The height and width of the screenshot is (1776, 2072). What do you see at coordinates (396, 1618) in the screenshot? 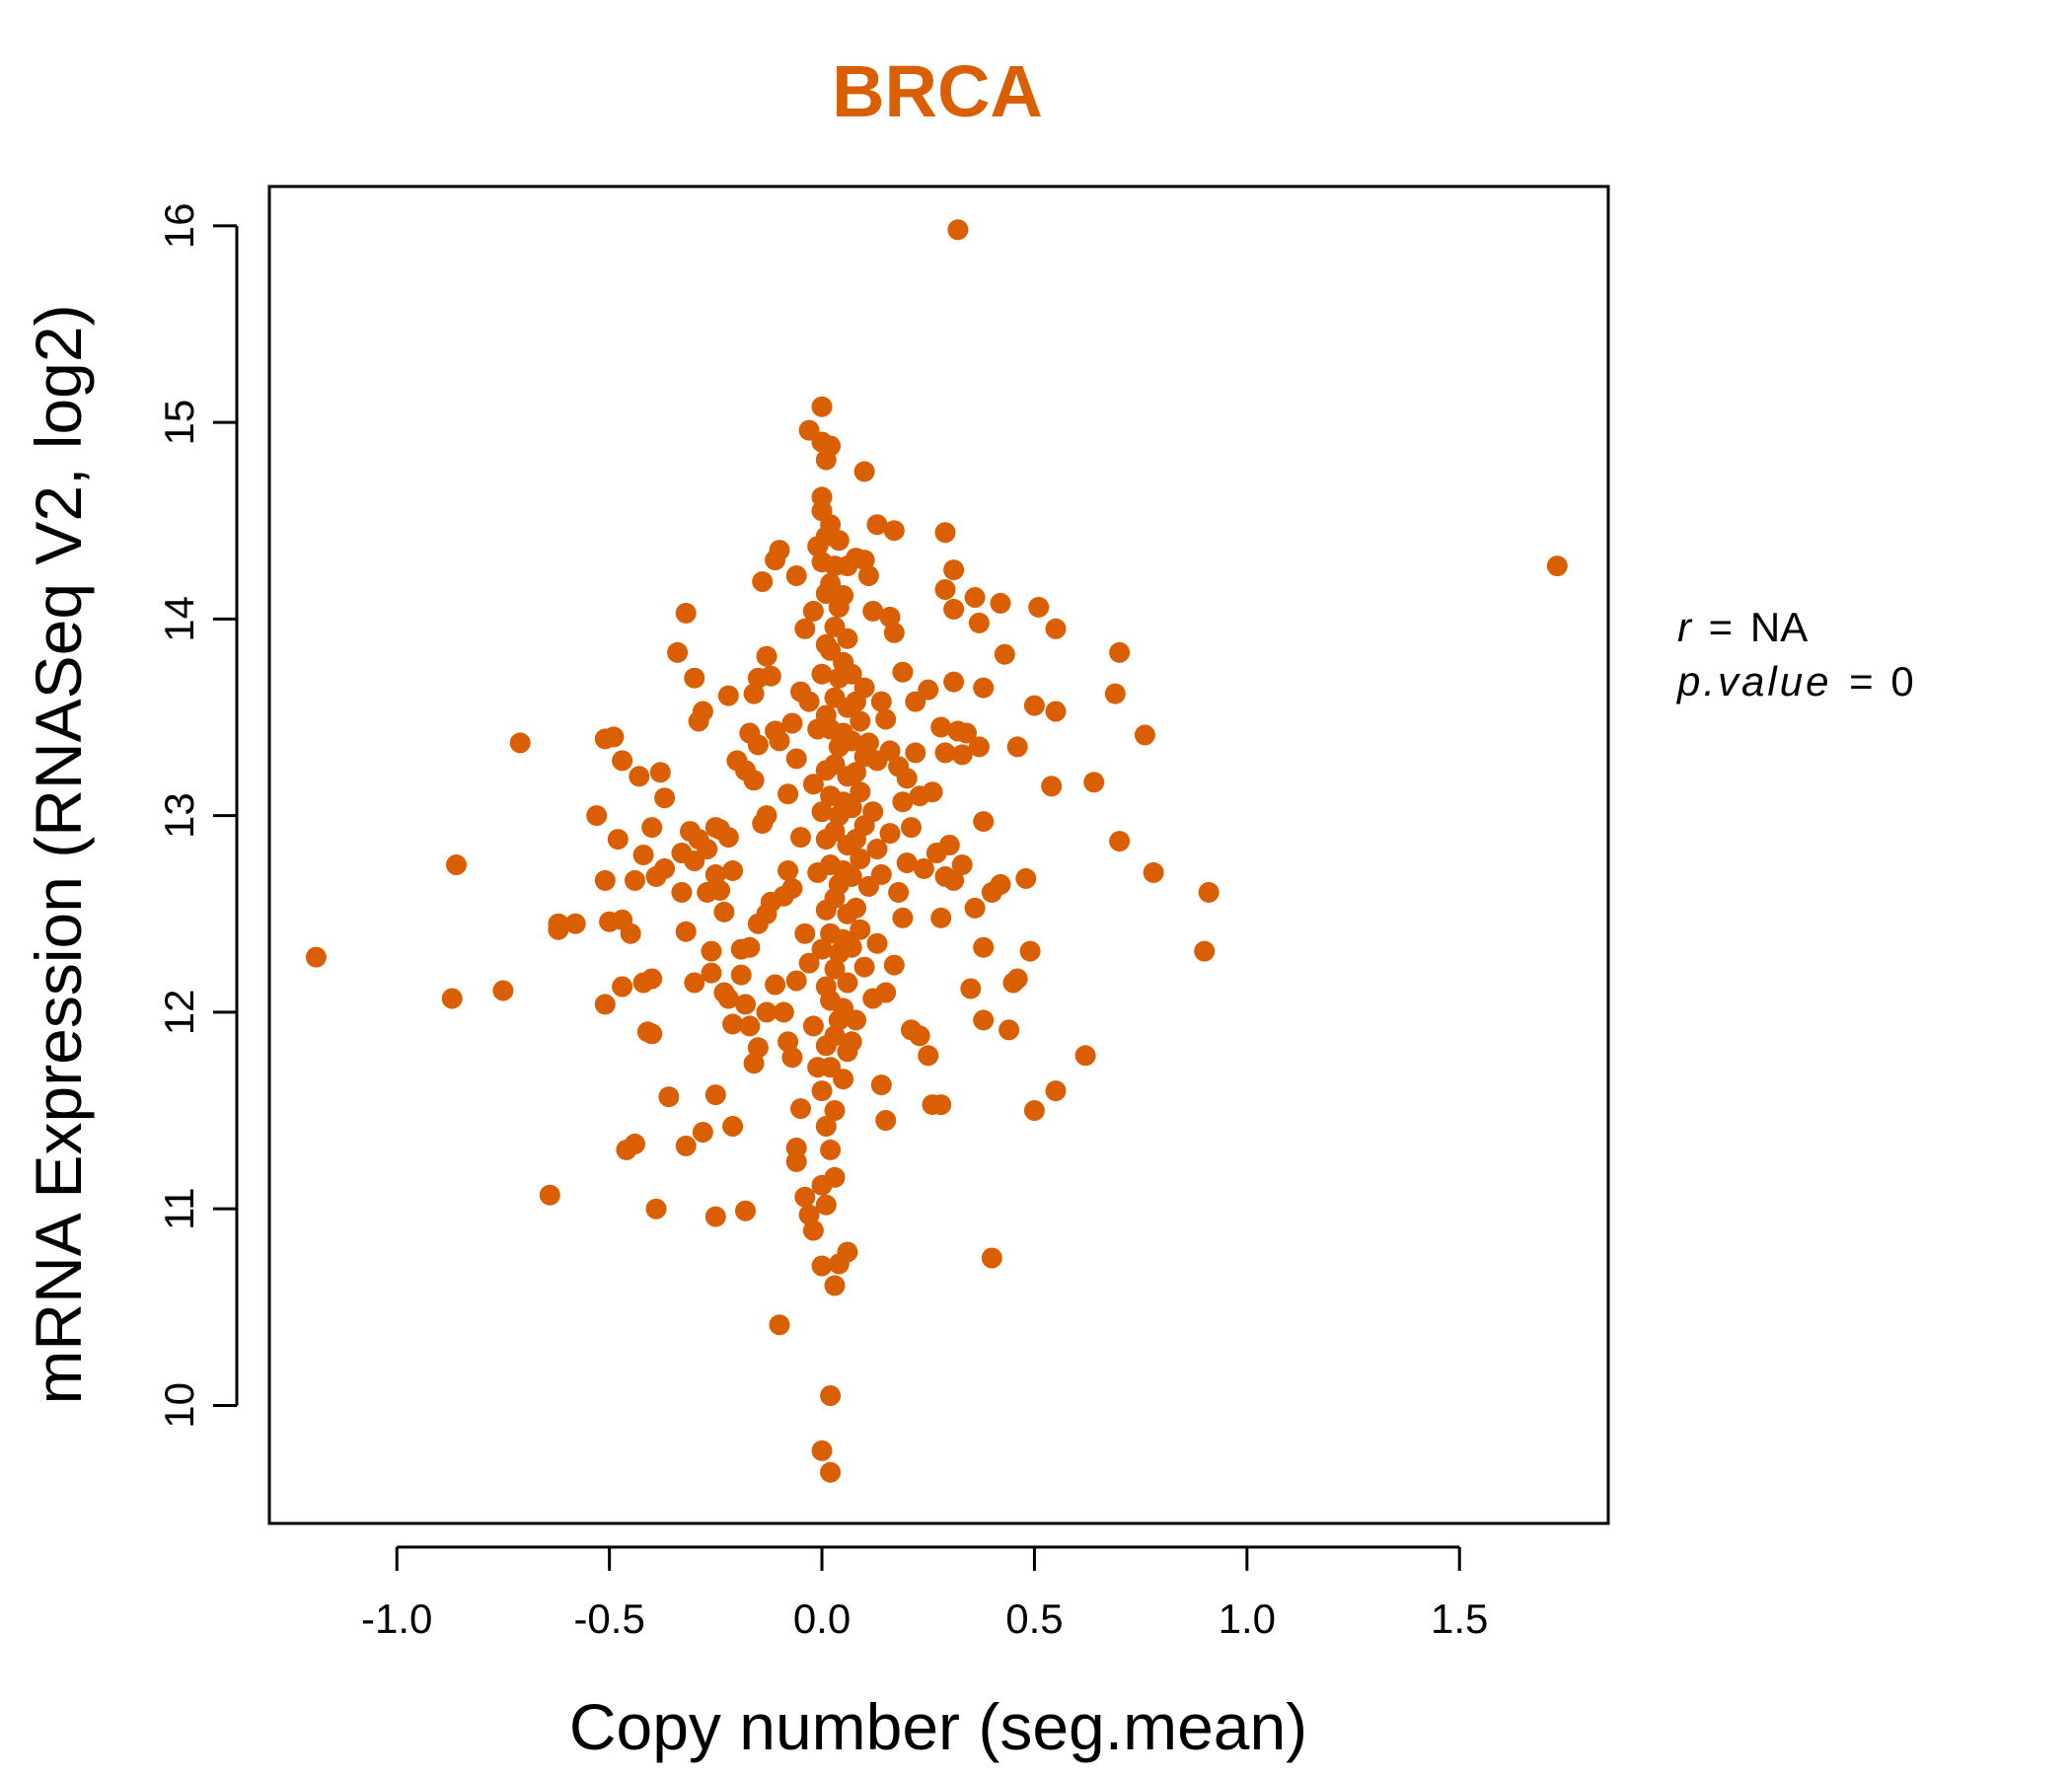
I see `x-tick-label: -1.0` at bounding box center [396, 1618].